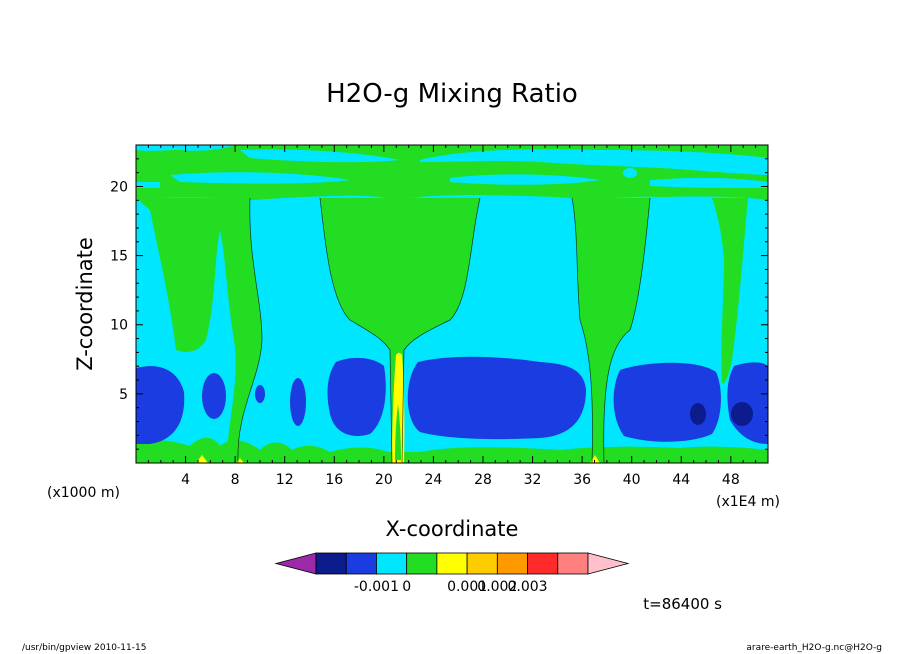 The width and height of the screenshot is (904, 654). Describe the element at coordinates (731, 480) in the screenshot. I see `x-tick-label: 48` at that location.